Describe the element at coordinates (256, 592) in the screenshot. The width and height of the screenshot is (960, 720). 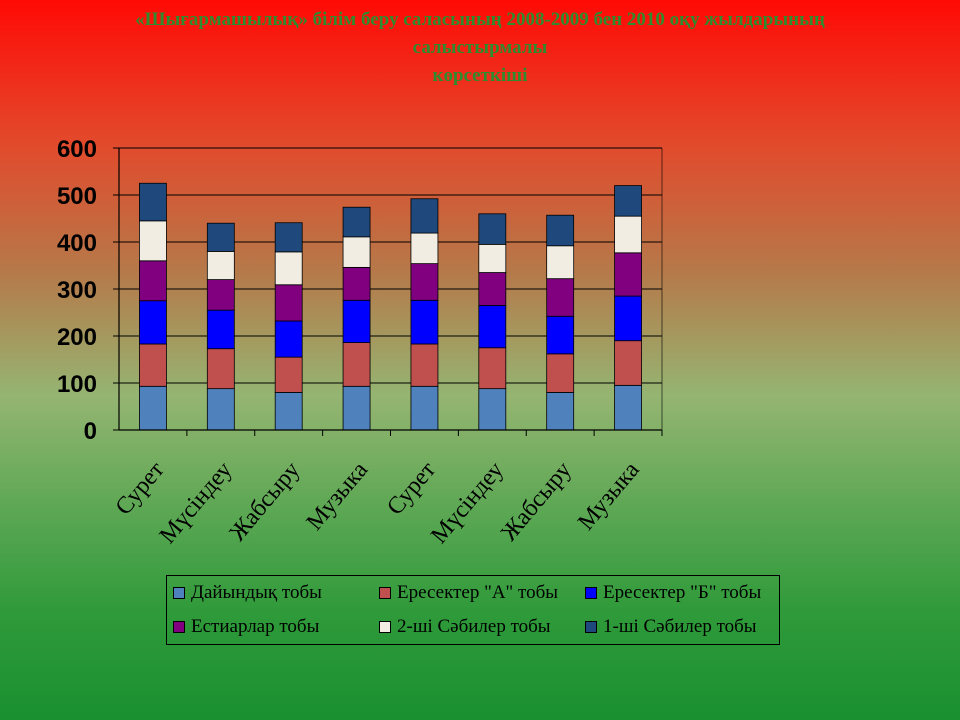
I see `legend-label: Дайындық тобы` at that location.